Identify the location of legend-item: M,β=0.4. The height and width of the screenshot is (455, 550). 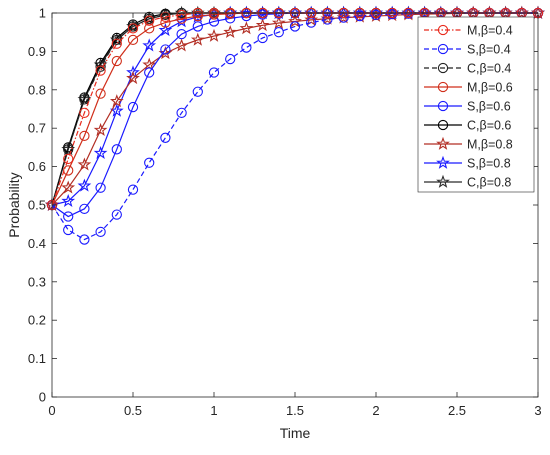
(468, 31).